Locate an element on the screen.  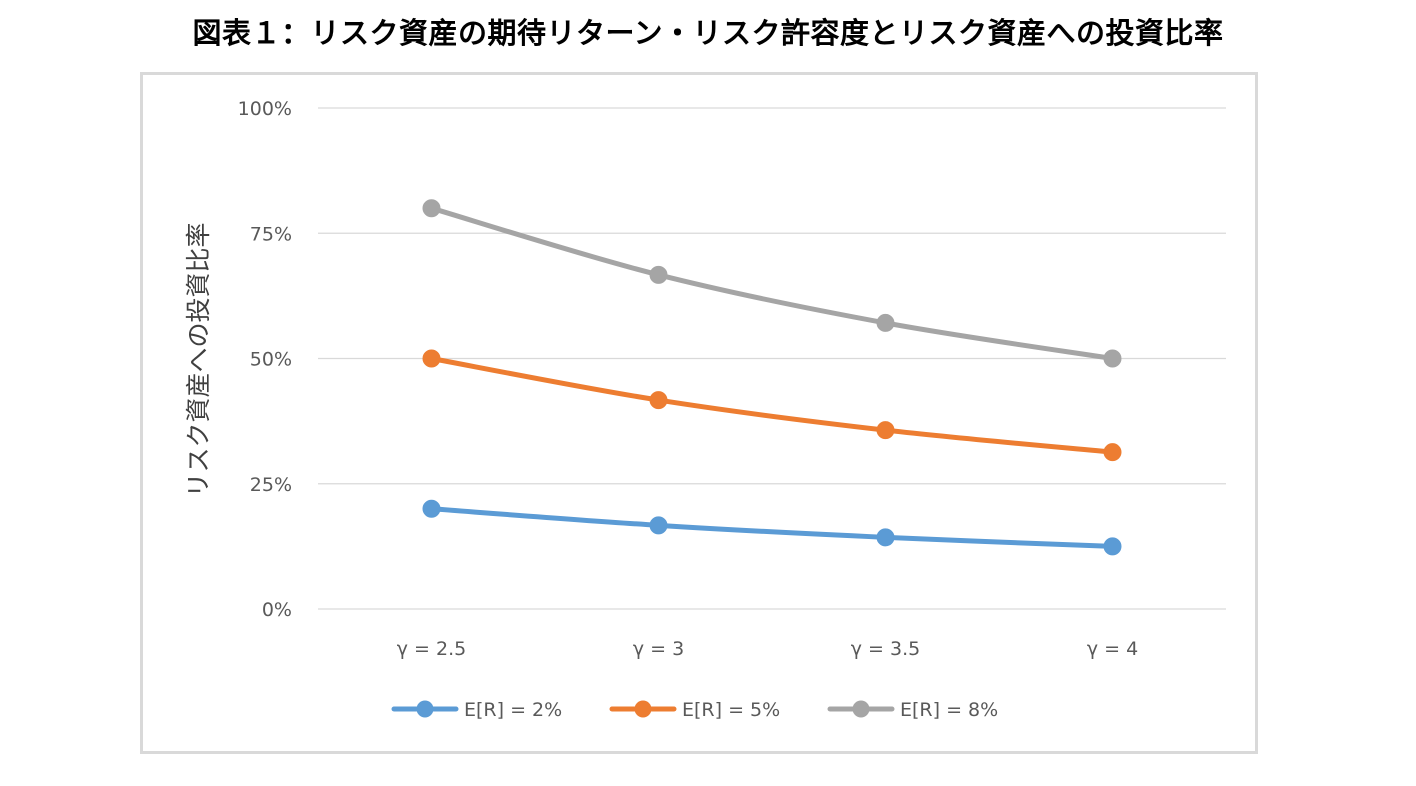
y-tick-label: 75% is located at coordinates (271, 234).